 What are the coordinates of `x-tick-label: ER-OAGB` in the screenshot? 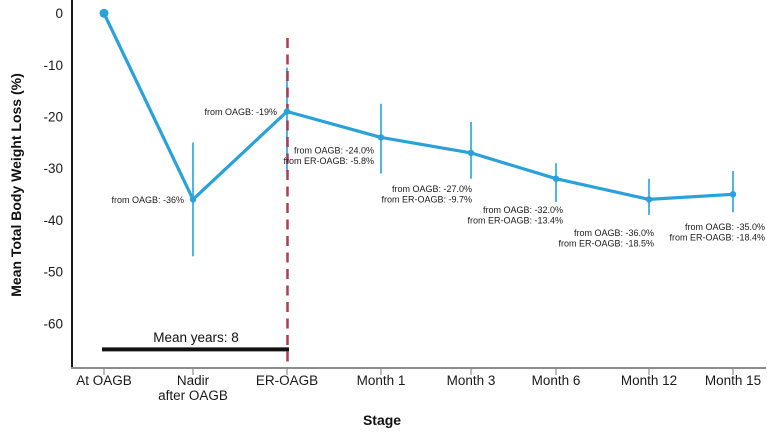 It's located at (287, 380).